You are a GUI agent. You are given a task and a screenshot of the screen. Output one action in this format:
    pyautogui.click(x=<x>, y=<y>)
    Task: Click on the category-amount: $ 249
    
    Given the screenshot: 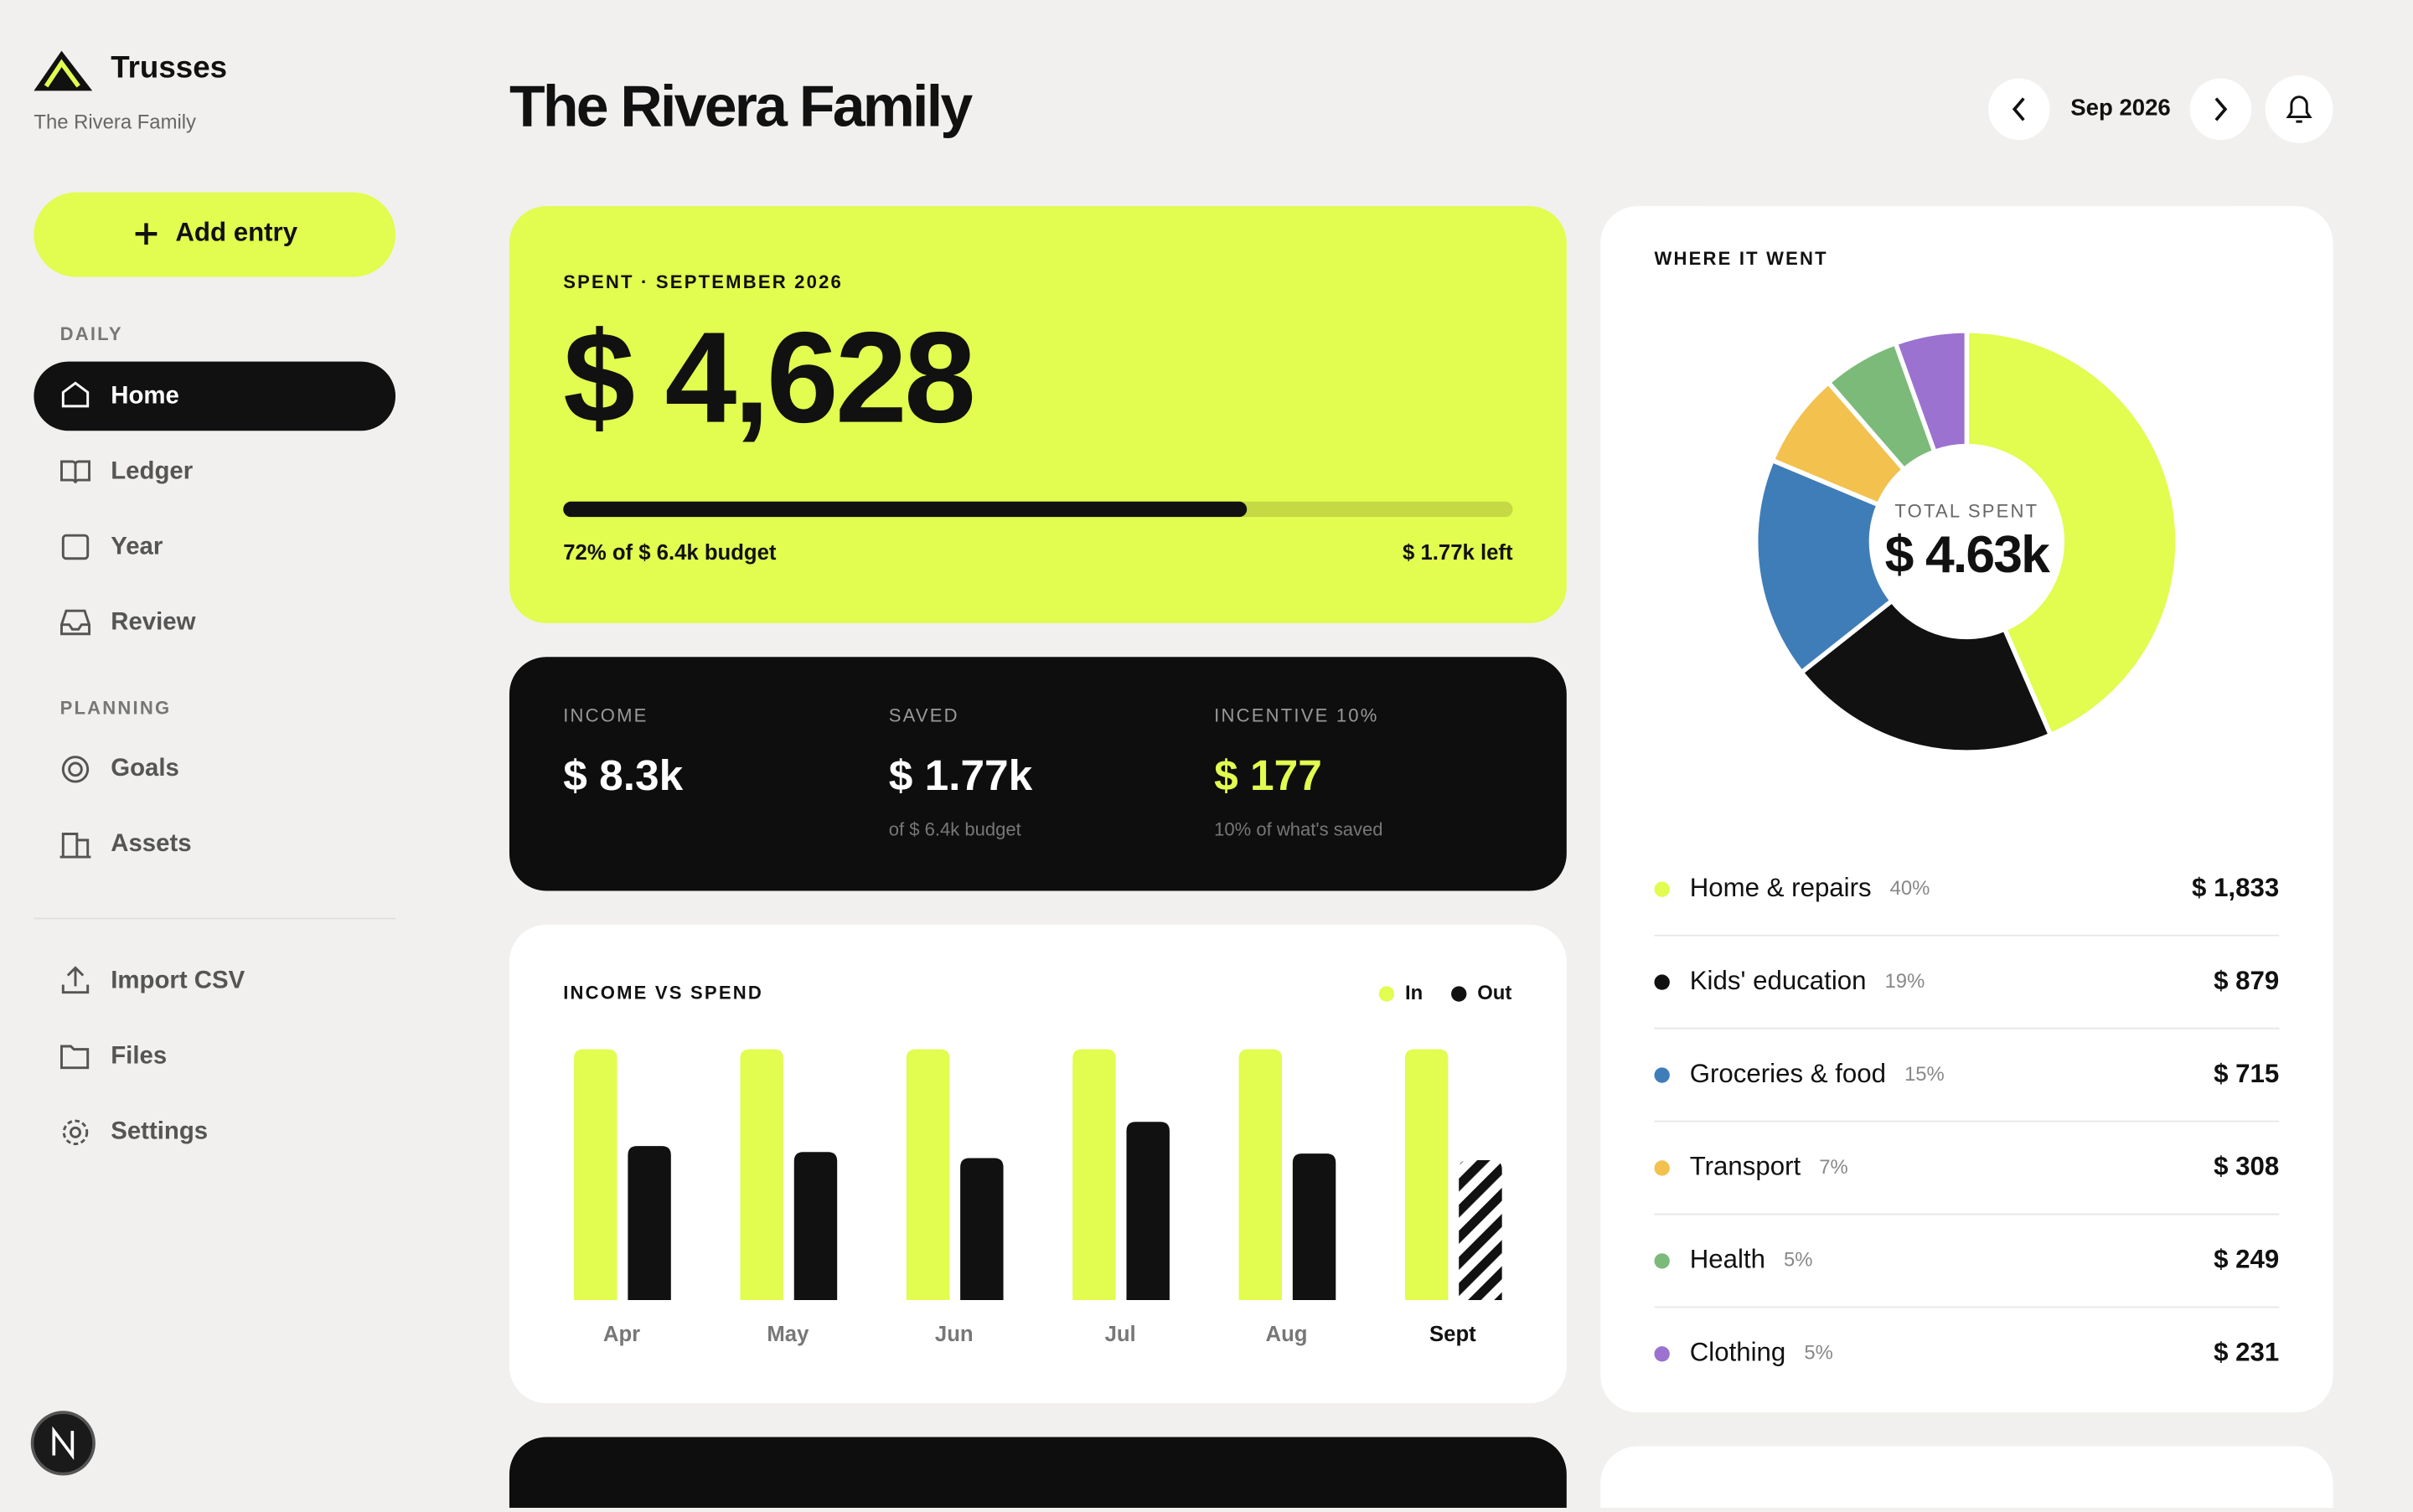 What is the action you would take?
    pyautogui.click(x=2246, y=1259)
    